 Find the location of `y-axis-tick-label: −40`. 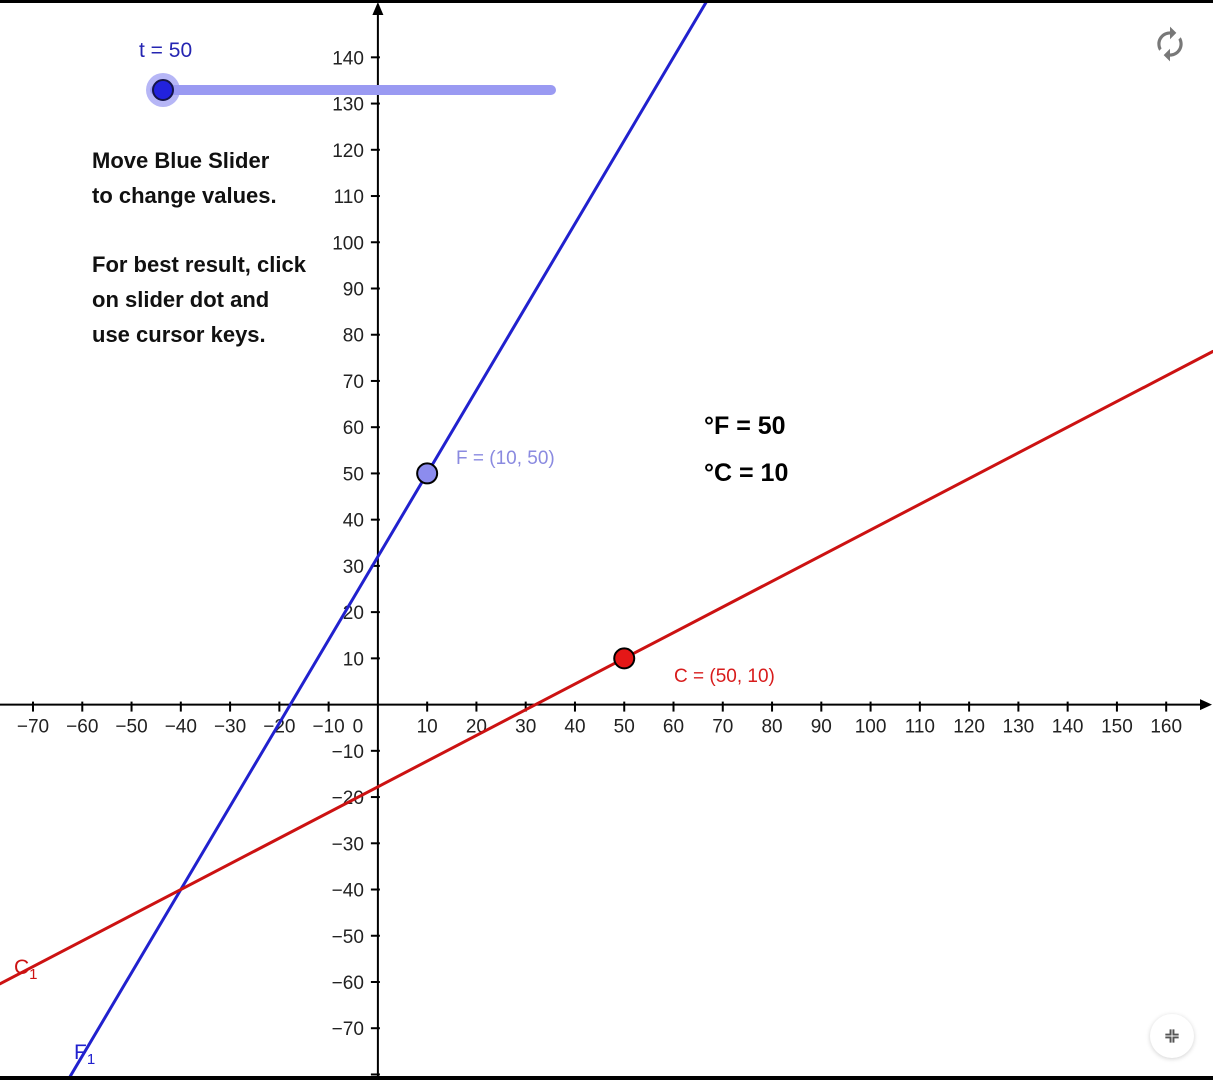

y-axis-tick-label: −40 is located at coordinates (348, 891).